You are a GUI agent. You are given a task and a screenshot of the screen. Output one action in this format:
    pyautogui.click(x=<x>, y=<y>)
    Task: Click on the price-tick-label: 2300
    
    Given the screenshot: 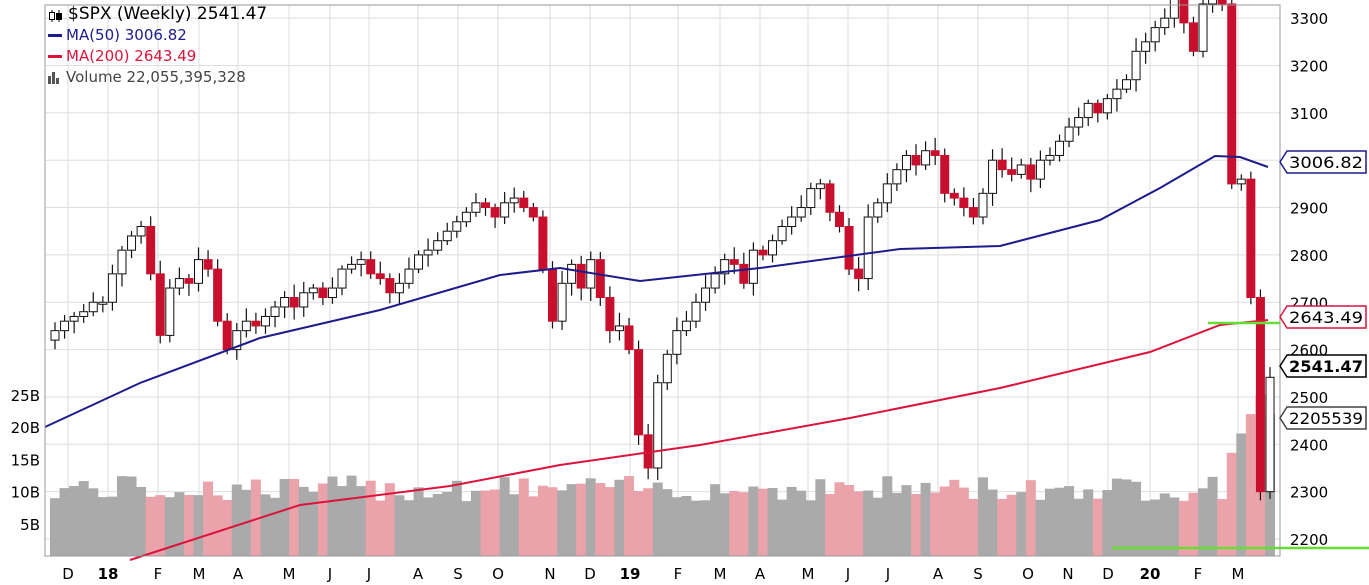 What is the action you would take?
    pyautogui.click(x=1309, y=493)
    